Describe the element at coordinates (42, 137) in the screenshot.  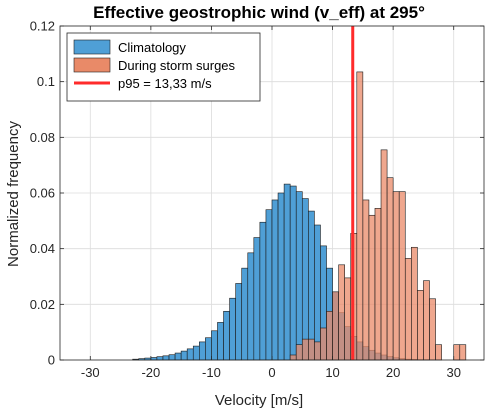
I see `y-tick-label-4: 0.08` at that location.